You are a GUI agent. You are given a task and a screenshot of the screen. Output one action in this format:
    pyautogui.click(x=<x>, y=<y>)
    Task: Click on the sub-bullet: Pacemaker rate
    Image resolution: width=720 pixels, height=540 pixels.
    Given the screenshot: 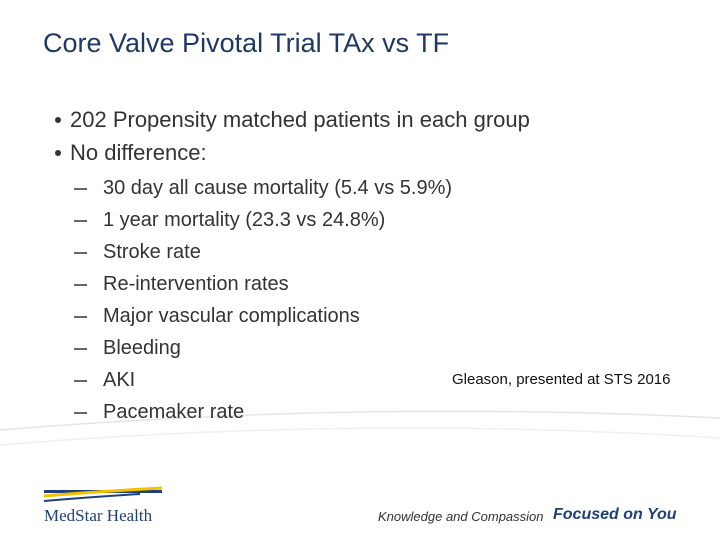 What is the action you would take?
    pyautogui.click(x=174, y=412)
    